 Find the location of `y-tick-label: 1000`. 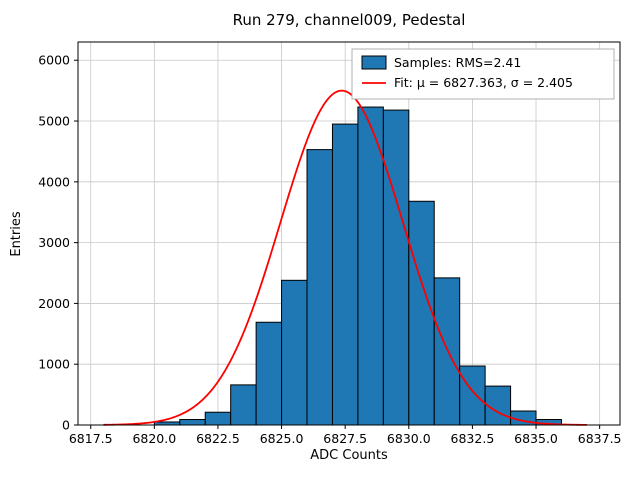

y-tick-label: 1000 is located at coordinates (54, 364).